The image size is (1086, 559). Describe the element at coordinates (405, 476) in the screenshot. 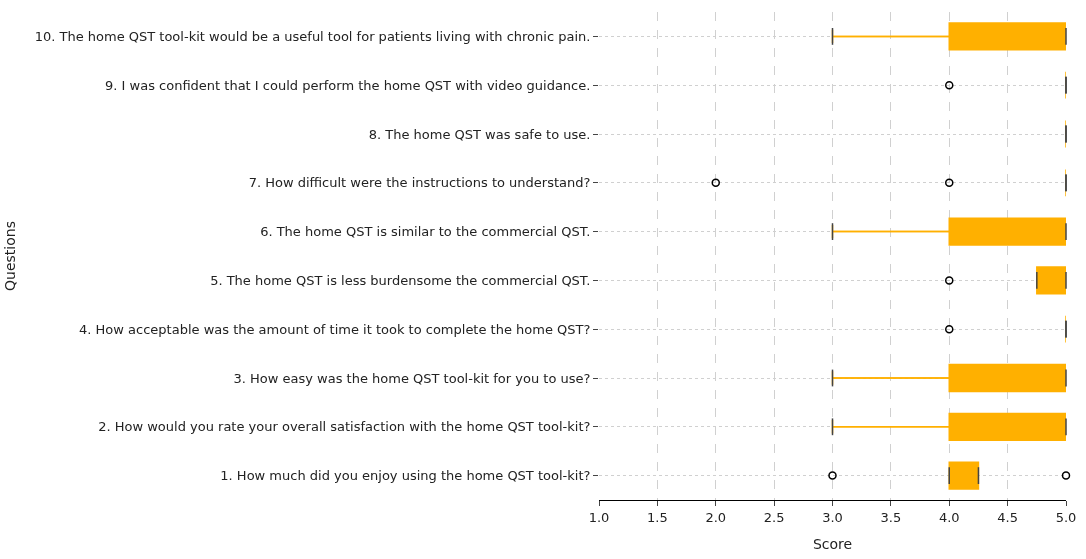

I see `y-tick-label: 1. How much did you enjoy using the home QST tool-kit?` at that location.